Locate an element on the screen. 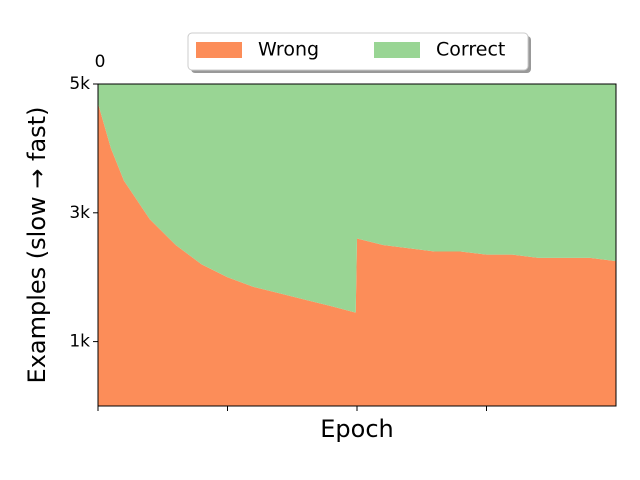 The height and width of the screenshot is (480, 640). legend-box is located at coordinates (358, 51).